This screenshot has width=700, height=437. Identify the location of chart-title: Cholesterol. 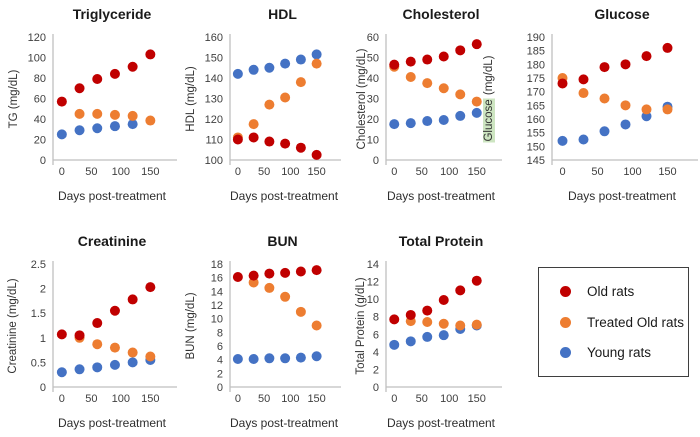
(441, 14).